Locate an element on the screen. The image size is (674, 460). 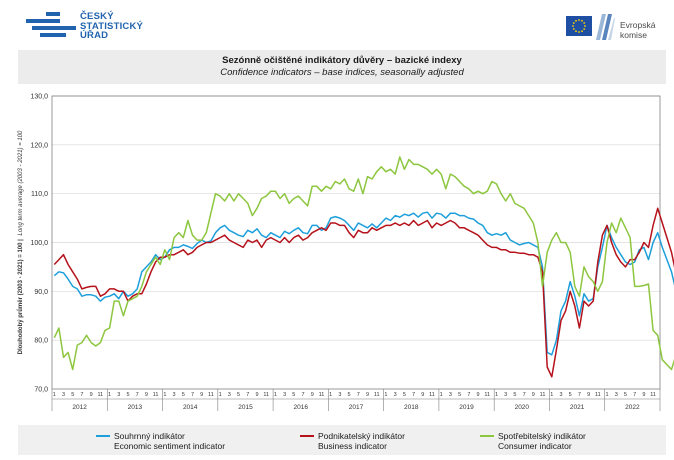
x-tick-label-year: 2014 is located at coordinates (190, 407).